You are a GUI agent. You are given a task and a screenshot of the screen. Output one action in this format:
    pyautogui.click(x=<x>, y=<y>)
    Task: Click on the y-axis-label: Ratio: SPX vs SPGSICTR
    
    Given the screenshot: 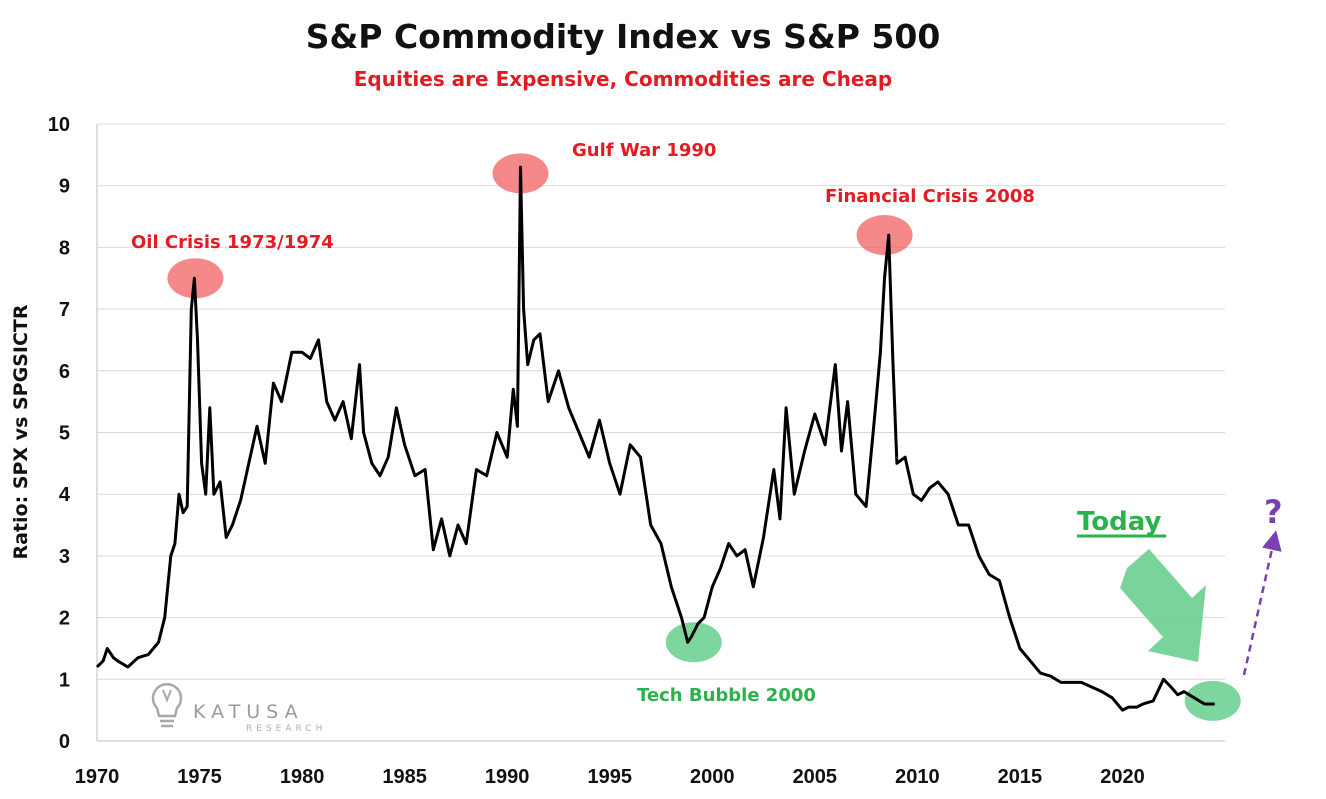 What is the action you would take?
    pyautogui.click(x=21, y=431)
    